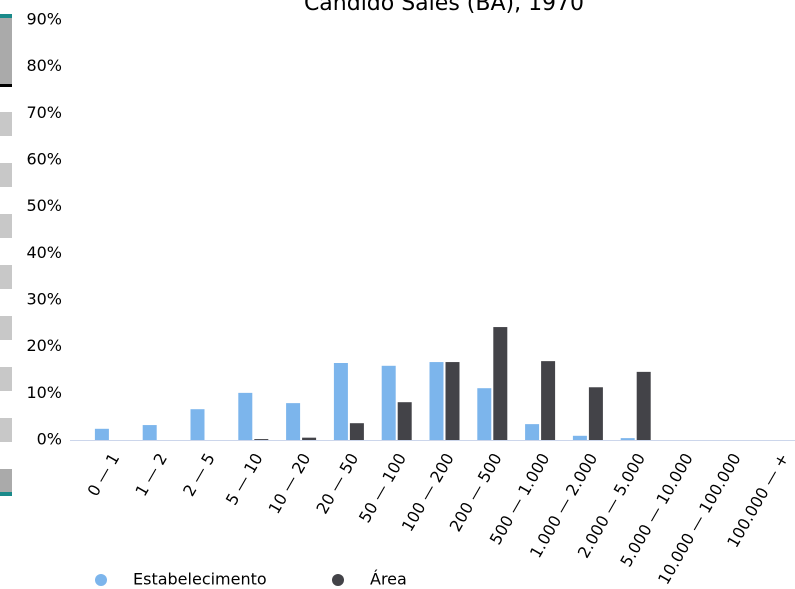  I want to click on chart-title: Candido Sales (BA), 1970, so click(444, 8).